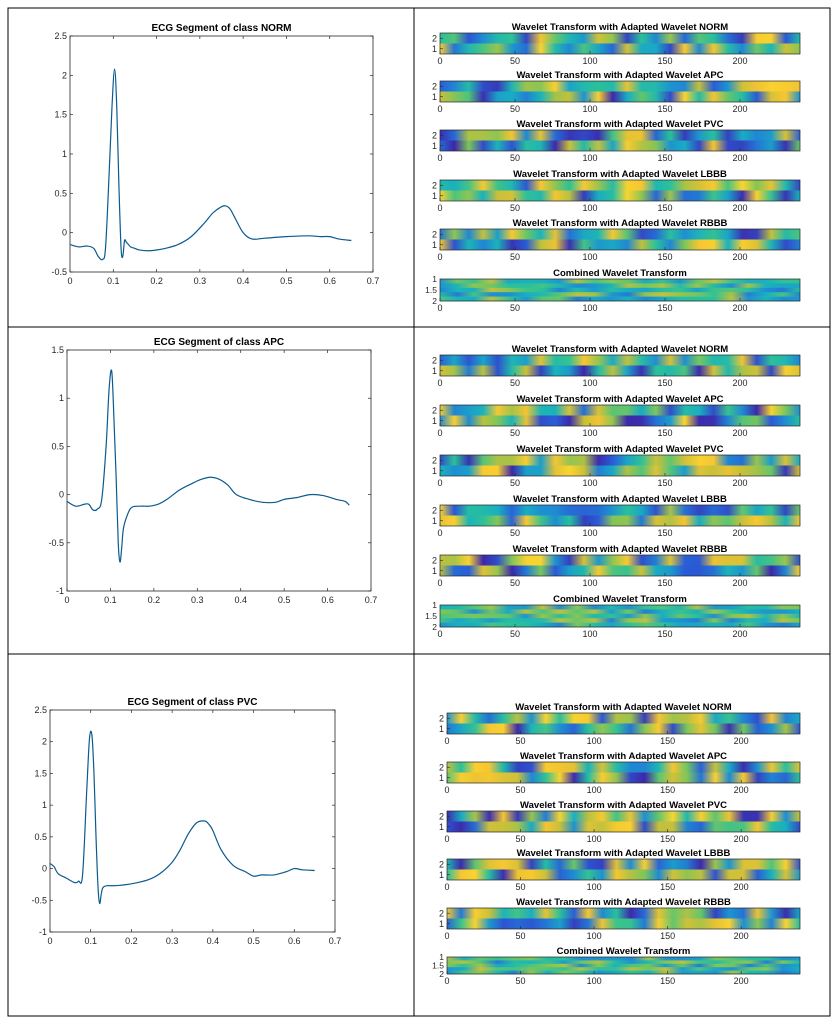 This screenshot has height=1024, width=839. What do you see at coordinates (200, 281) in the screenshot?
I see `x-tick-label: 0.3` at bounding box center [200, 281].